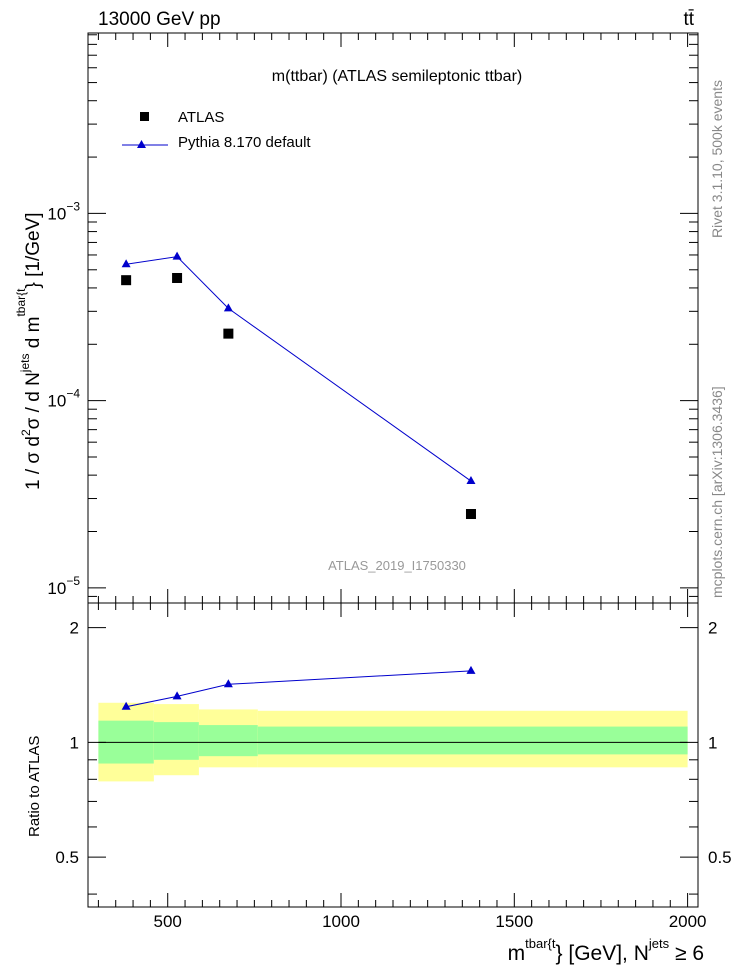 Image resolution: width=746 pixels, height=972 pixels. I want to click on main-y-axis-label: 1 / σ d2σ / d Njets d mtbar{t} [1/GeV], so click(29, 351).